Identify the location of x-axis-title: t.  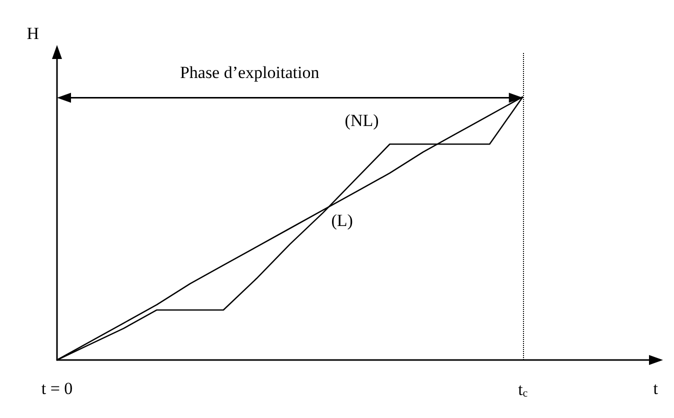
(655, 388).